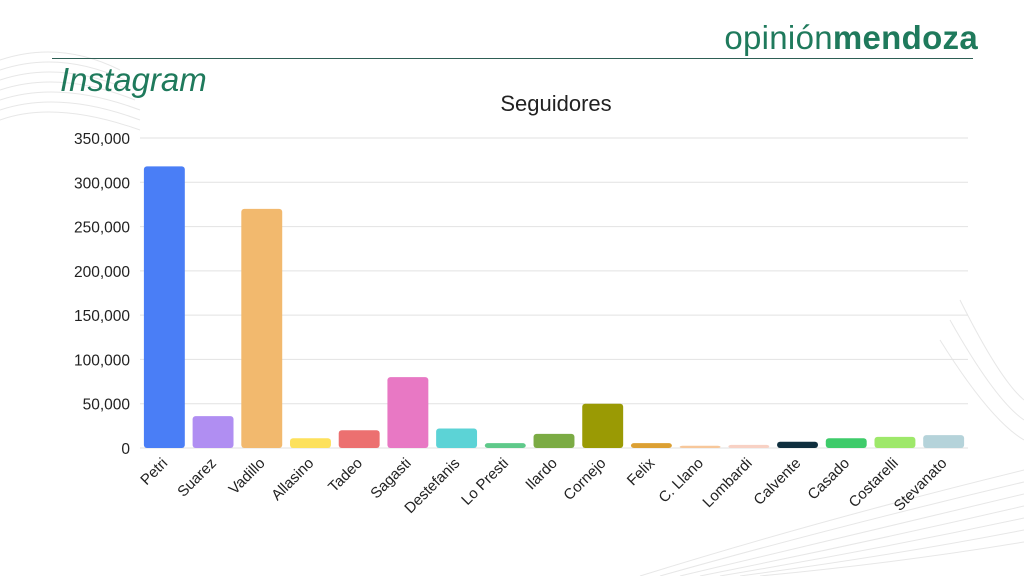 The width and height of the screenshot is (1024, 576). Describe the element at coordinates (102, 139) in the screenshot. I see `y-tick-label: 350,000` at that location.